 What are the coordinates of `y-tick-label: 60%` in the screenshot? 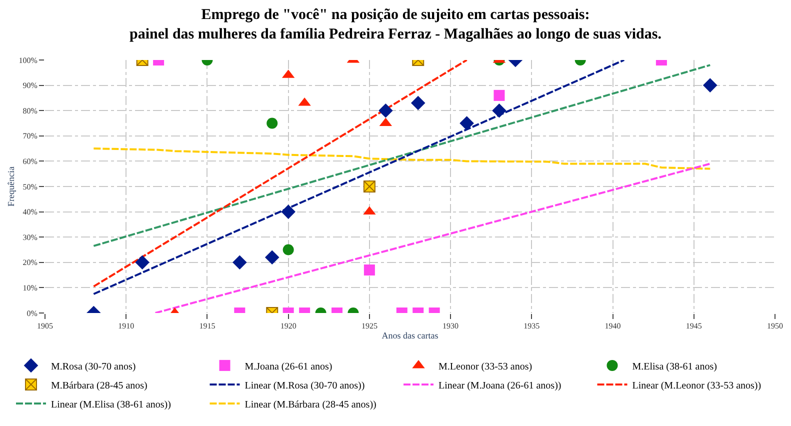 It's located at (30, 161).